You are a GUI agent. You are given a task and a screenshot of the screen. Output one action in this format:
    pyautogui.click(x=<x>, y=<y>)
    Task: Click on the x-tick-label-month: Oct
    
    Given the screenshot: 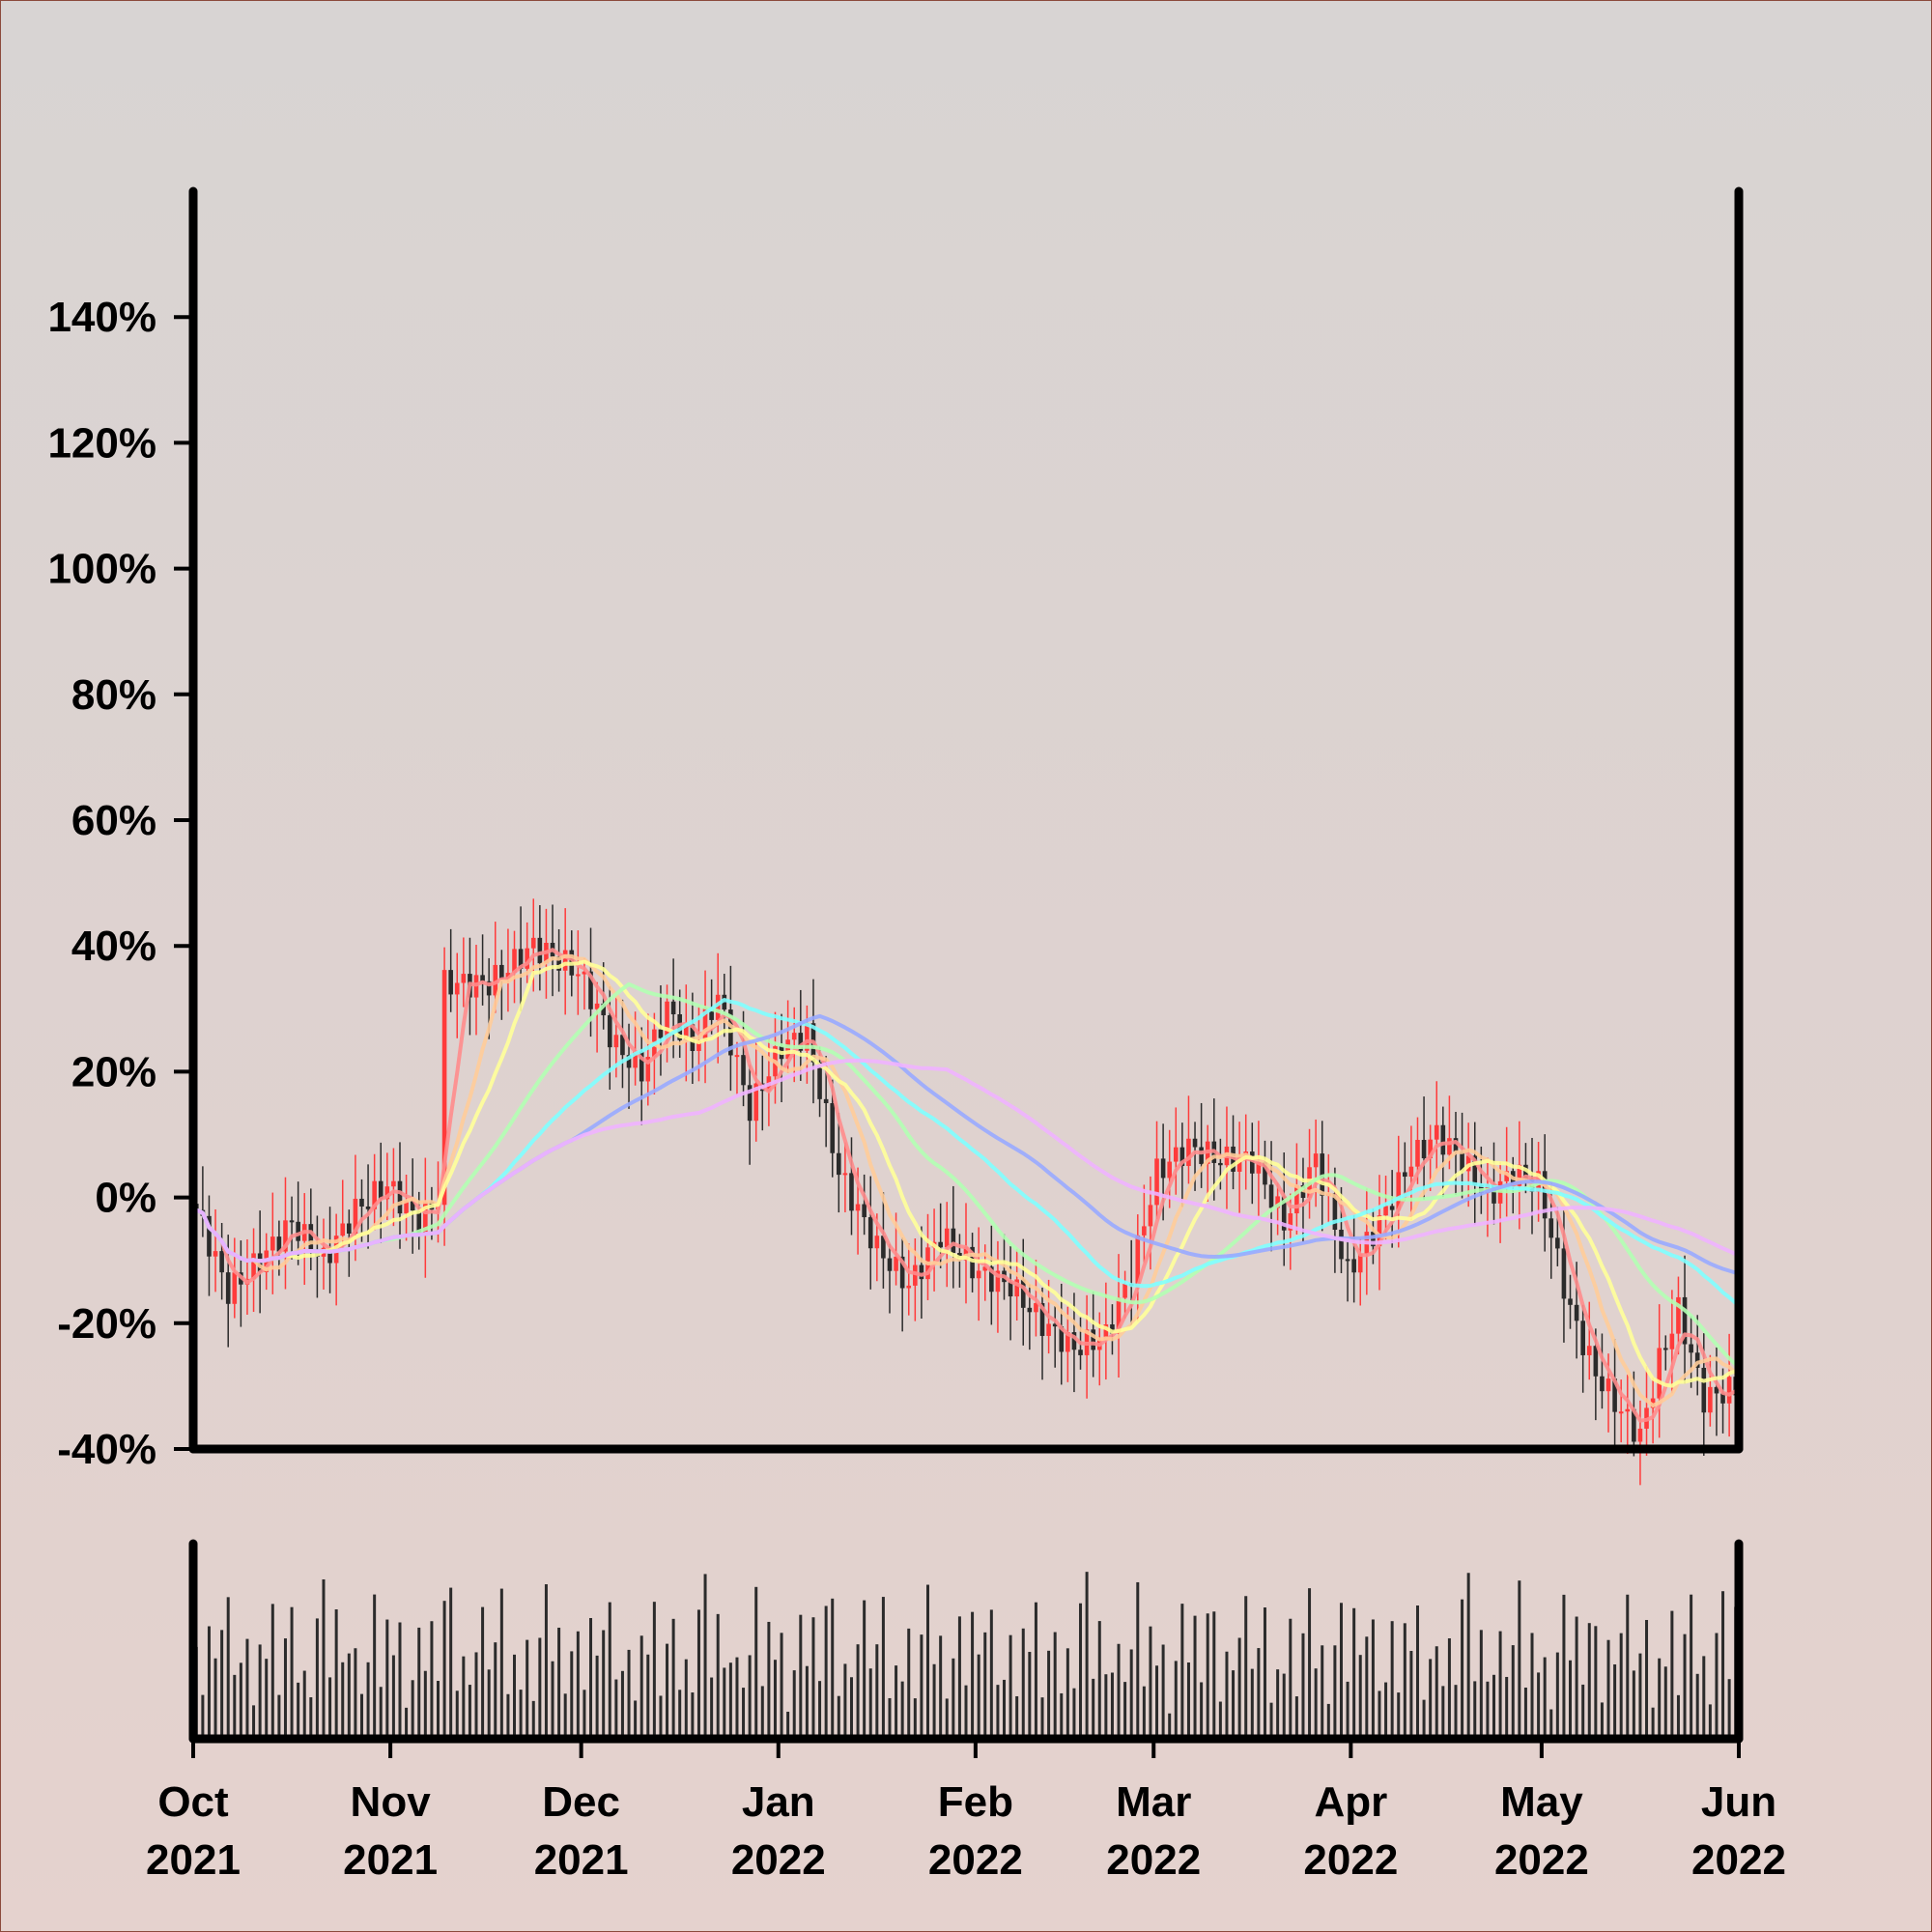 What is the action you would take?
    pyautogui.click(x=193, y=1802)
    